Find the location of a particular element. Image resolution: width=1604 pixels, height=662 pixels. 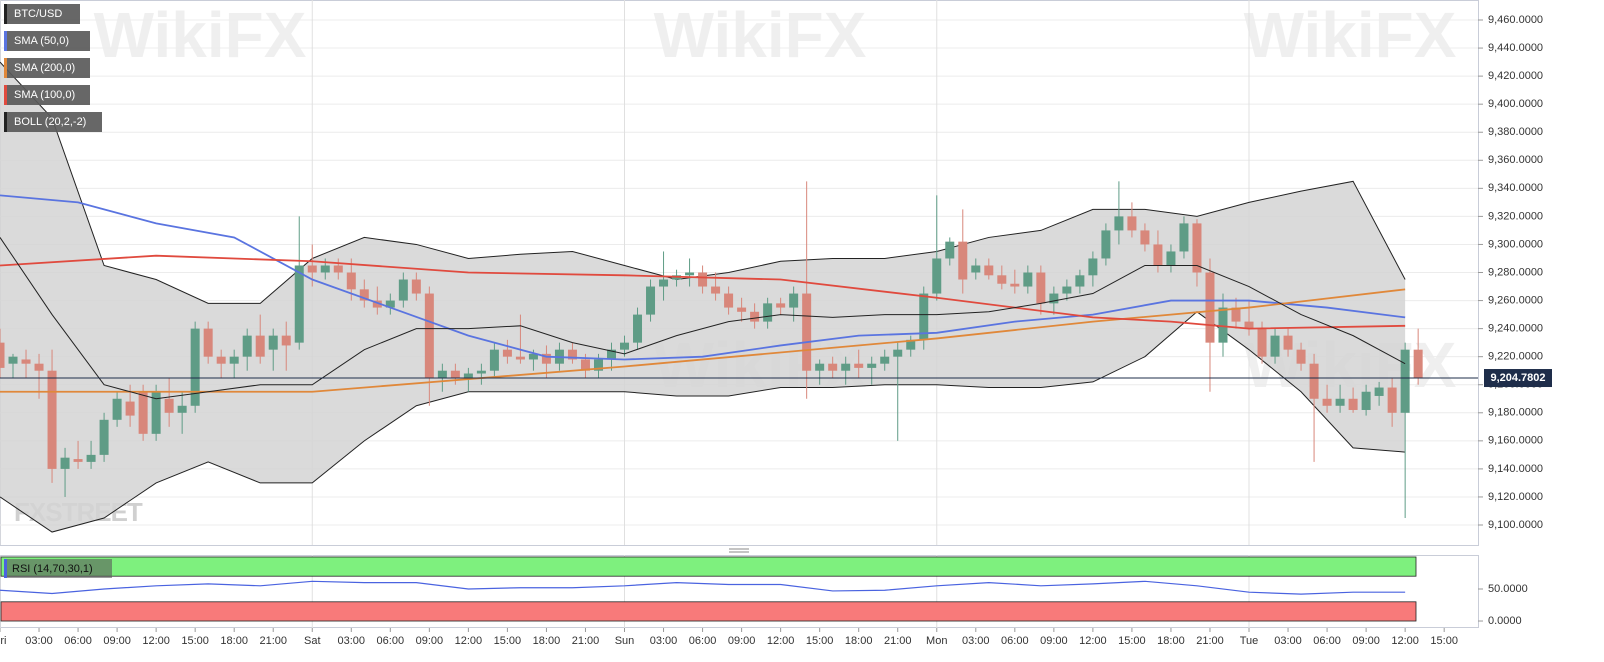

legend-label: RSI (14,70,30,1) is located at coordinates (52, 569).